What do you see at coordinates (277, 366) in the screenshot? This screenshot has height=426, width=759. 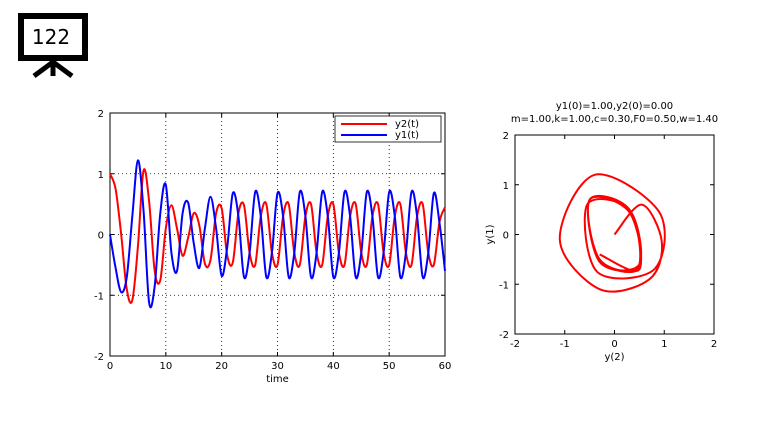 I see `x-tick-label: 30` at bounding box center [277, 366].